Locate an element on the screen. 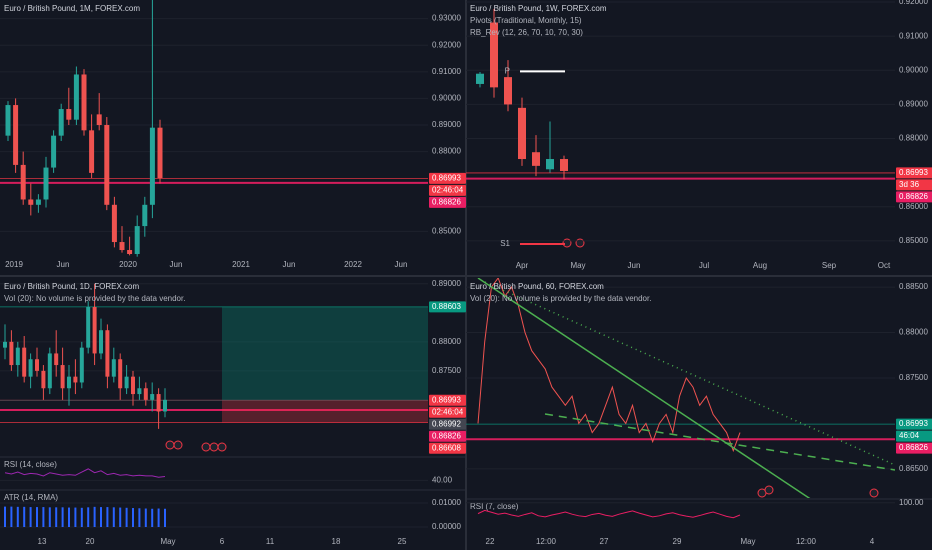 This screenshot has height=550, width=932. subpanel-title: RSI (14, close) is located at coordinates (30, 464).